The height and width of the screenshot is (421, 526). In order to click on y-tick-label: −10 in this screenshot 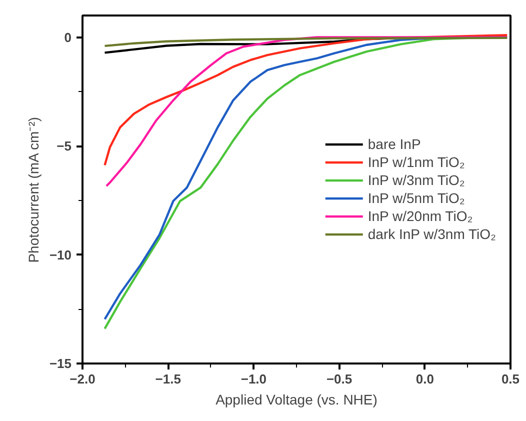, I will do `click(60, 254)`.